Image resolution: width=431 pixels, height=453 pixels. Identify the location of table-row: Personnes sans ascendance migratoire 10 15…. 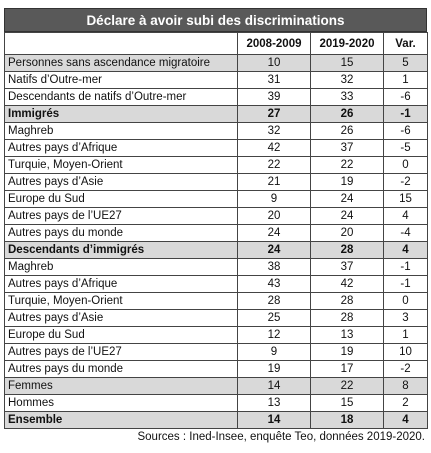
(216, 63).